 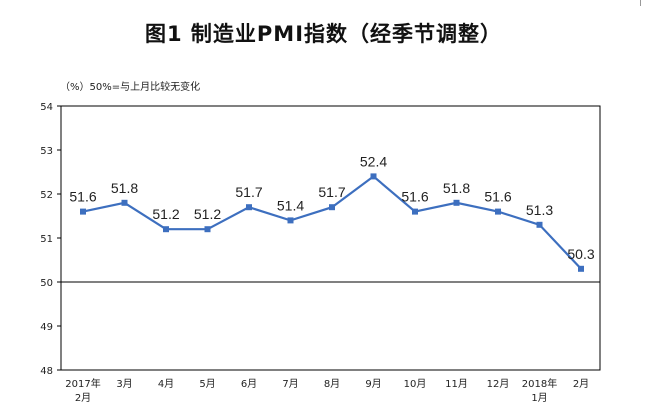 What do you see at coordinates (46, 151) in the screenshot?
I see `y-tick-label: 53` at bounding box center [46, 151].